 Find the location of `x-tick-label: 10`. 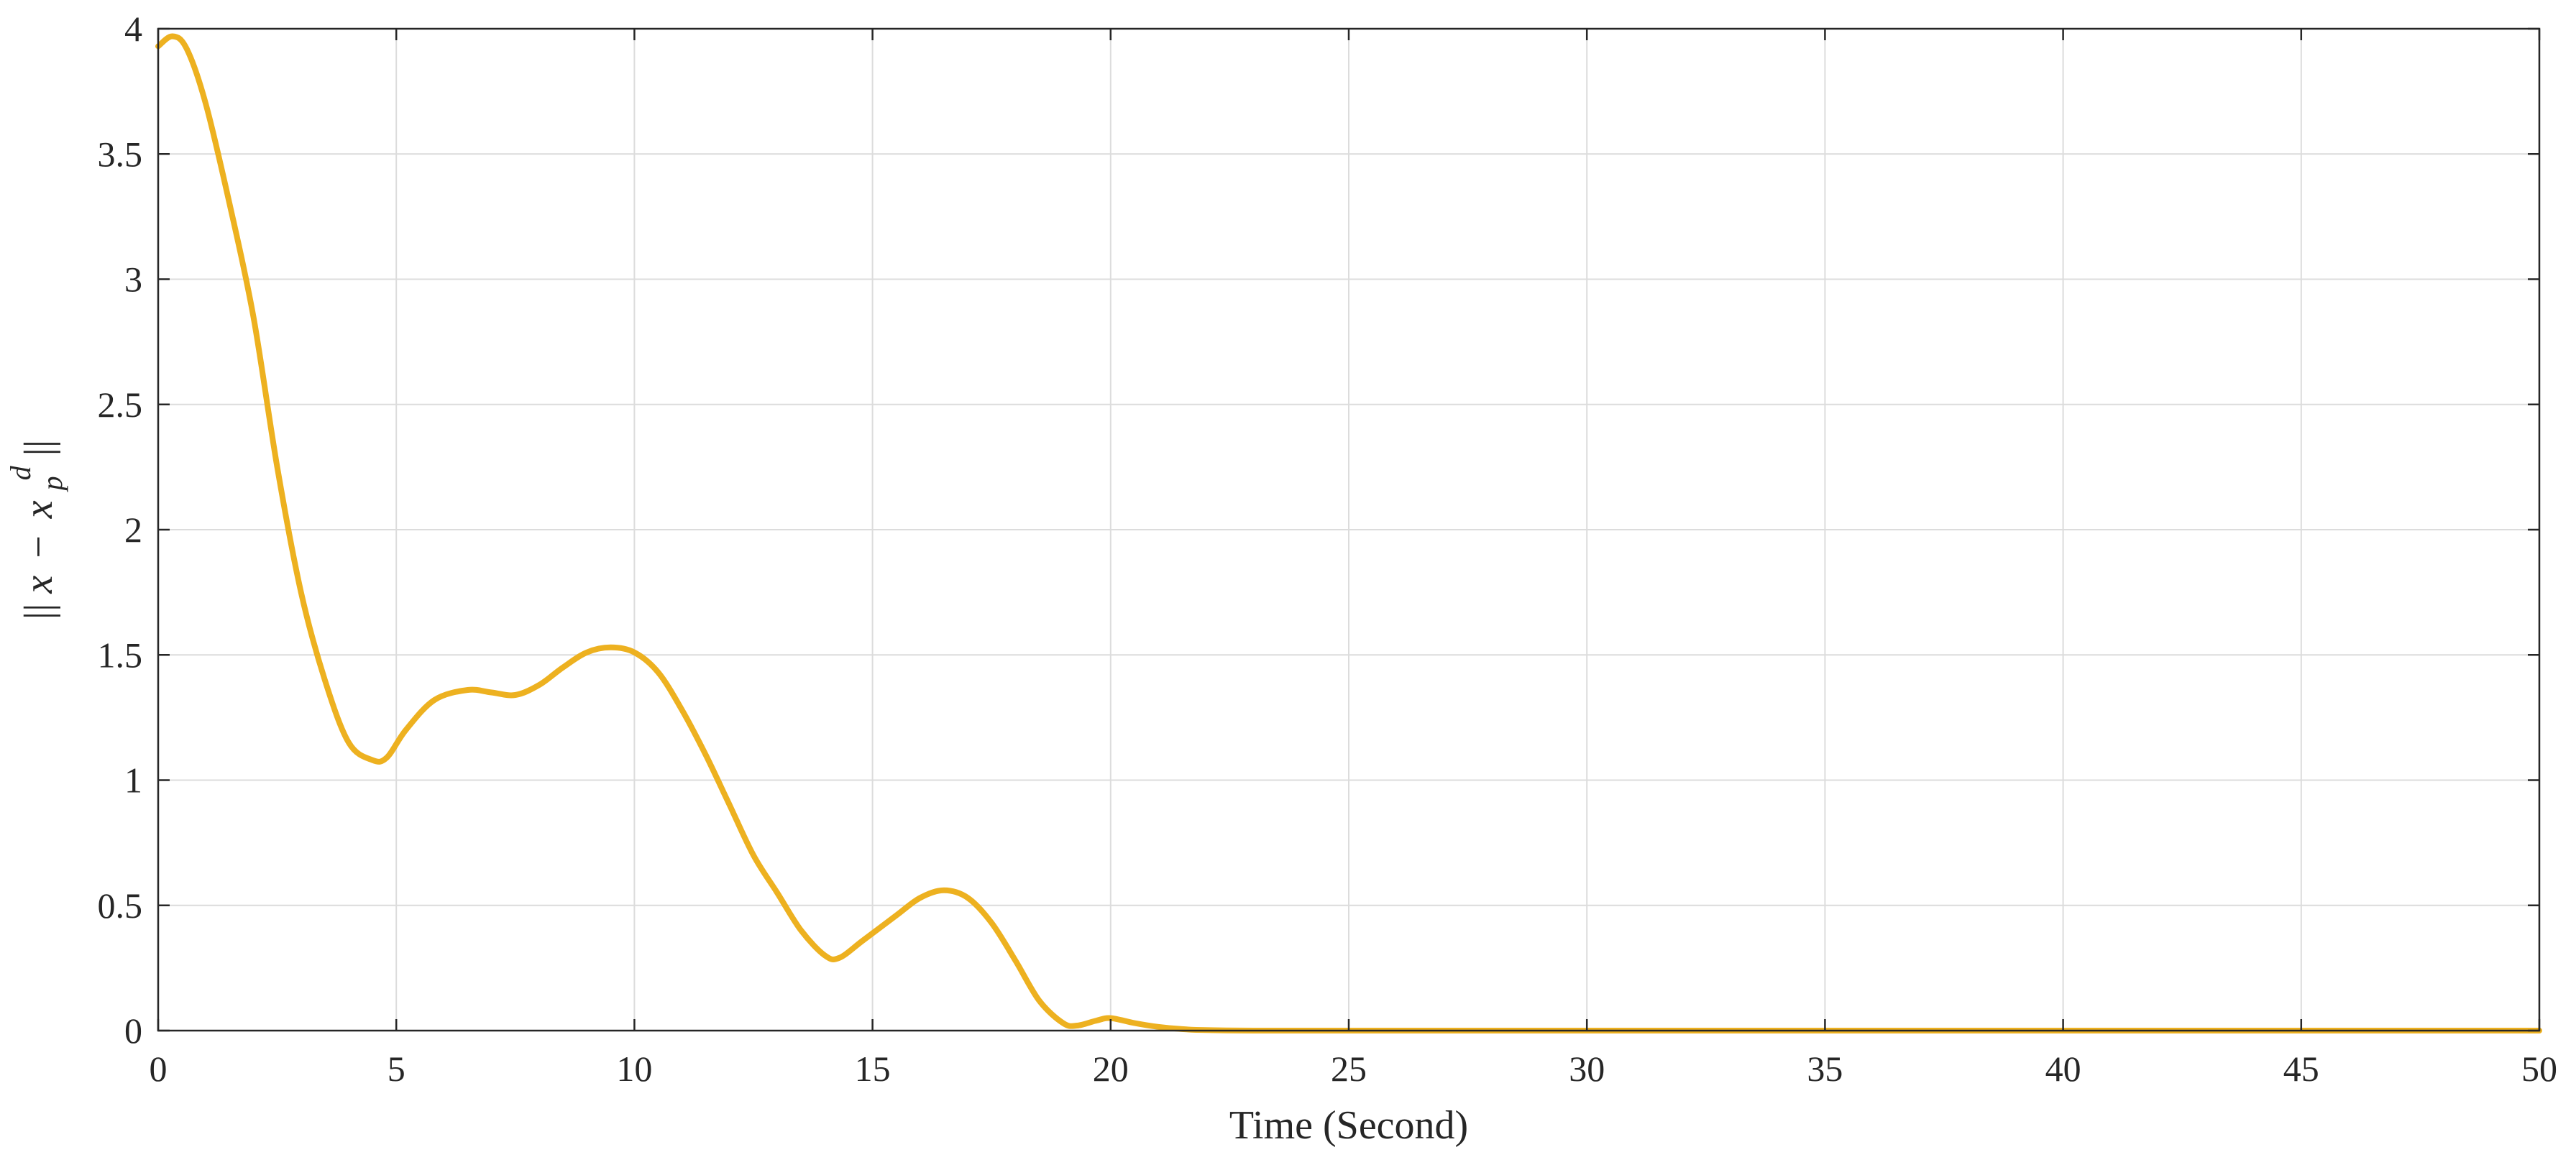

x-tick-label: 10 is located at coordinates (634, 1069).